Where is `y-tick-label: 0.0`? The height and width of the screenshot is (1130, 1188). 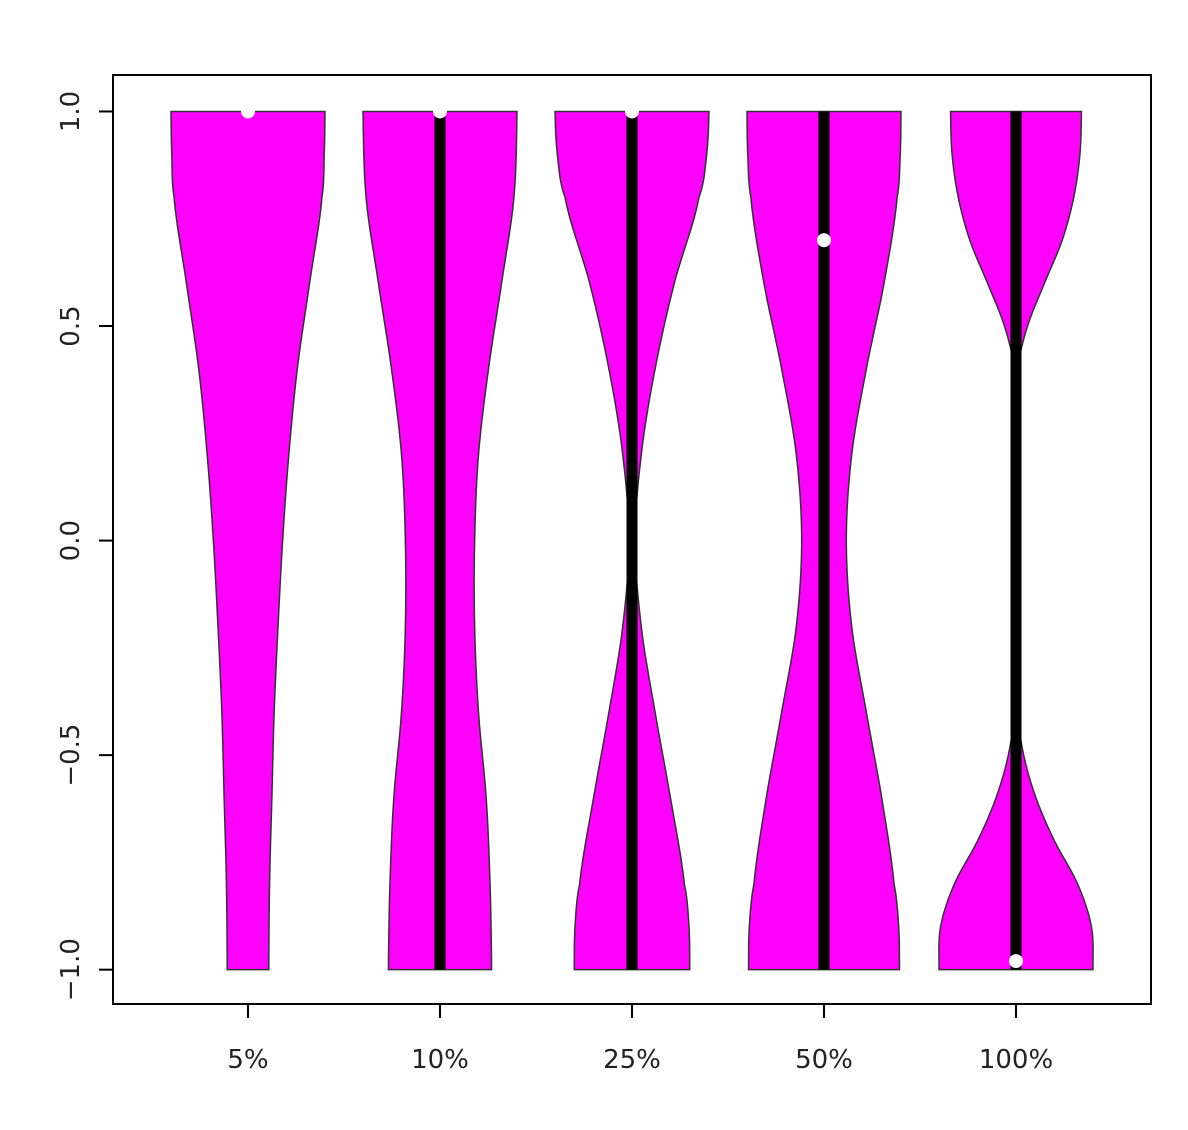
y-tick-label: 0.0 is located at coordinates (71, 540).